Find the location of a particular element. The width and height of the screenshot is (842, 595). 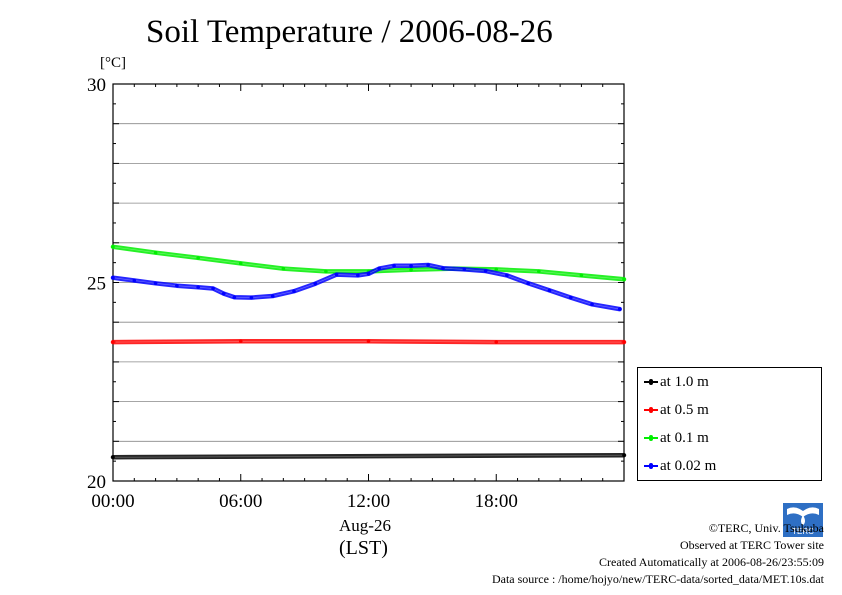

x-tick-label: 12:00 is located at coordinates (368, 501).